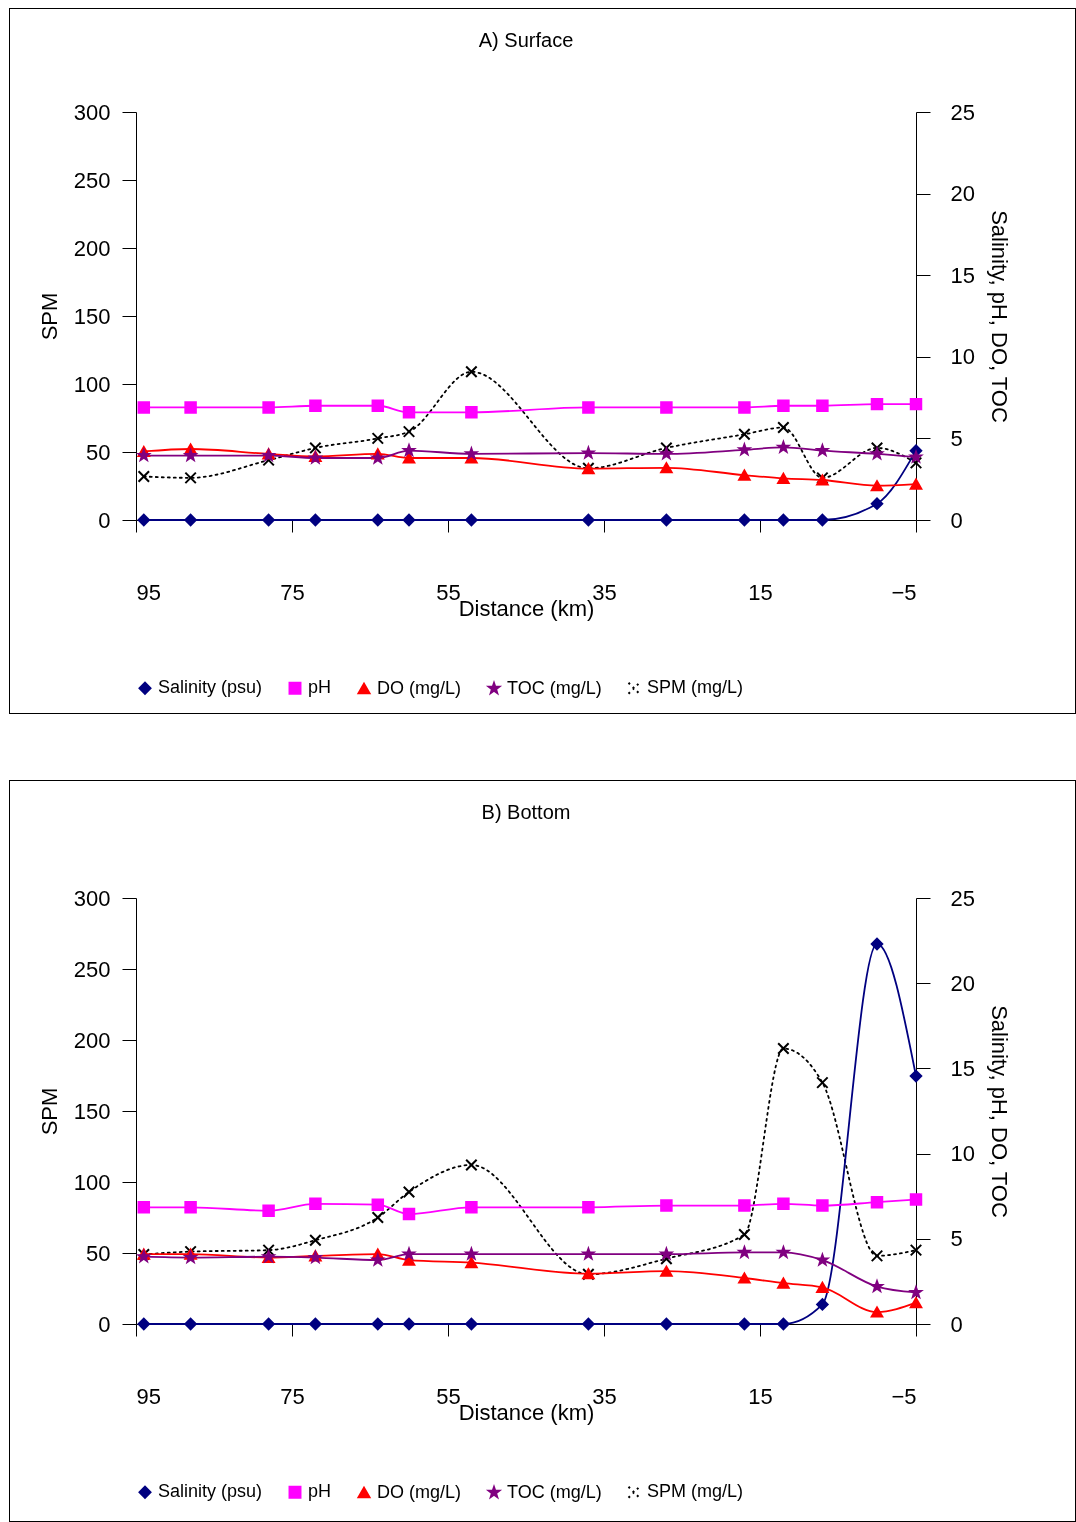 The width and height of the screenshot is (1076, 1522). I want to click on chart-title: B) Bottom, so click(526, 812).